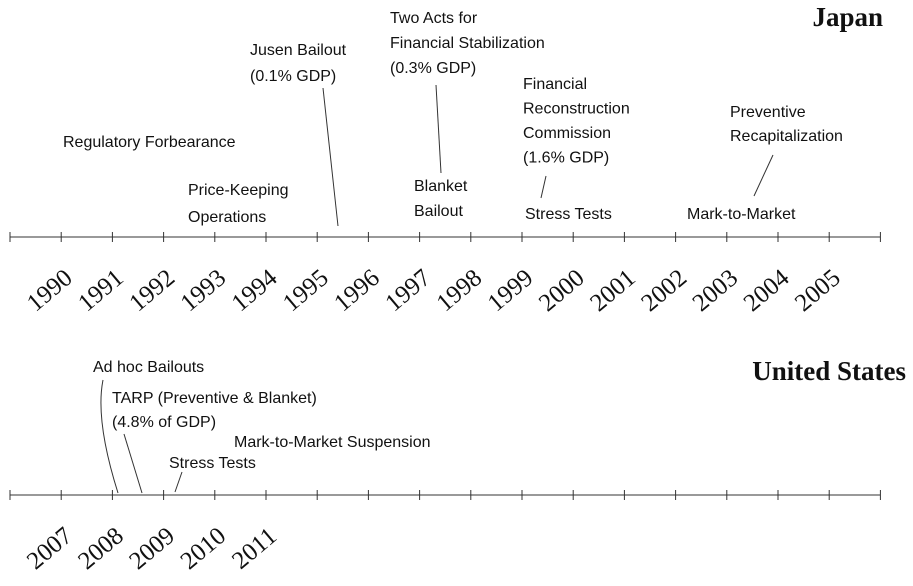  I want to click on event-label: Financial Stabilization, so click(467, 43).